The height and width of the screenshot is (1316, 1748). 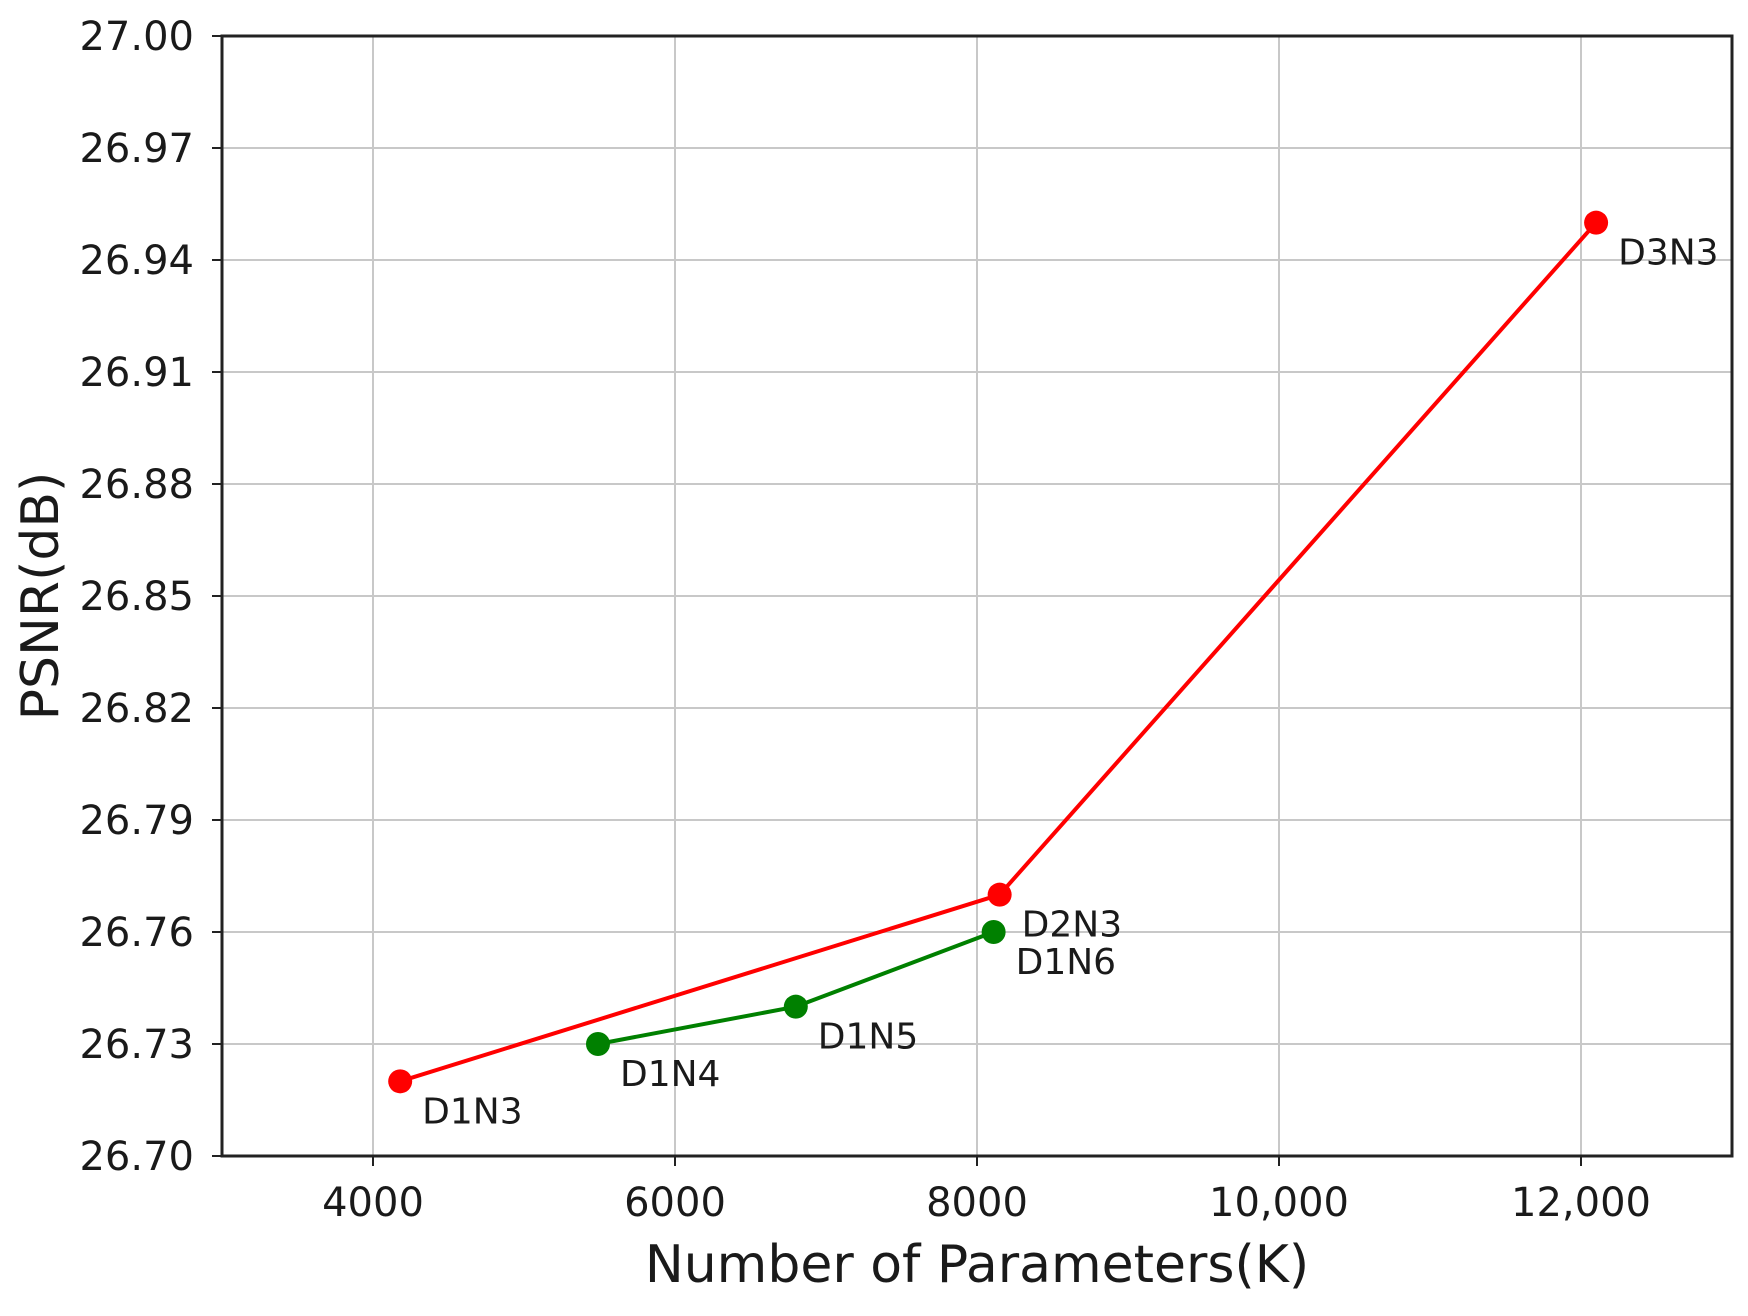 I want to click on point-label: D1N5, so click(x=868, y=1037).